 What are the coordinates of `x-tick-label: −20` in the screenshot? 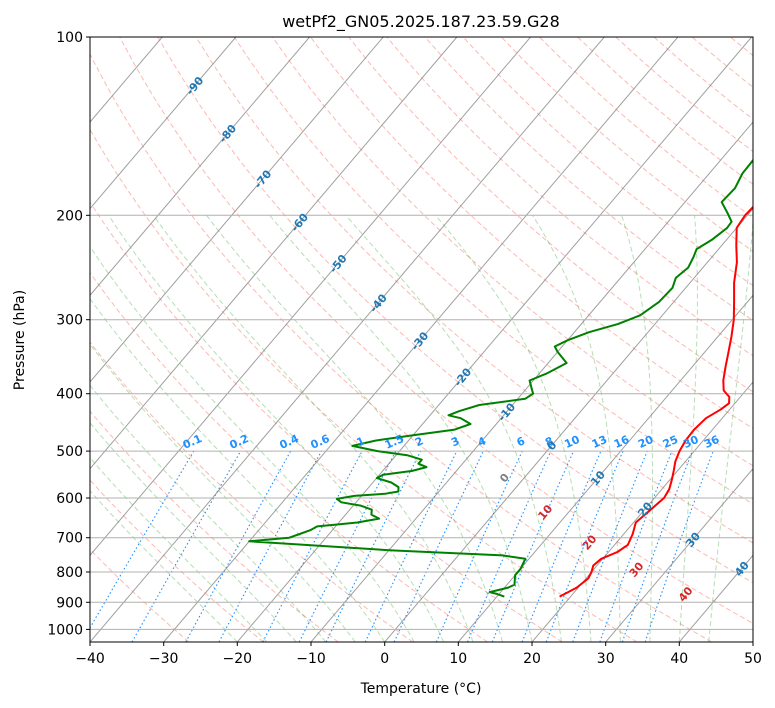 It's located at (238, 659).